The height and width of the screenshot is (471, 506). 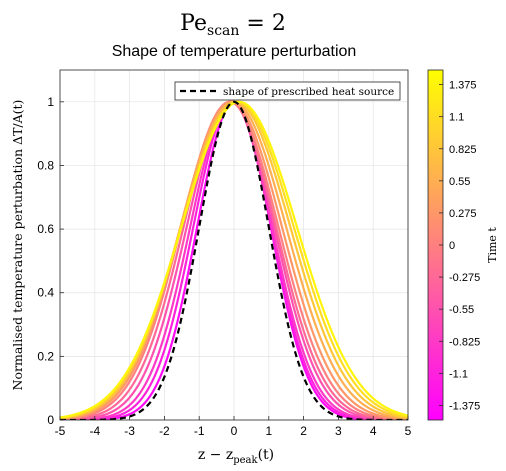 What do you see at coordinates (234, 51) in the screenshot?
I see `chart-title: Shape of temperature perturbation` at bounding box center [234, 51].